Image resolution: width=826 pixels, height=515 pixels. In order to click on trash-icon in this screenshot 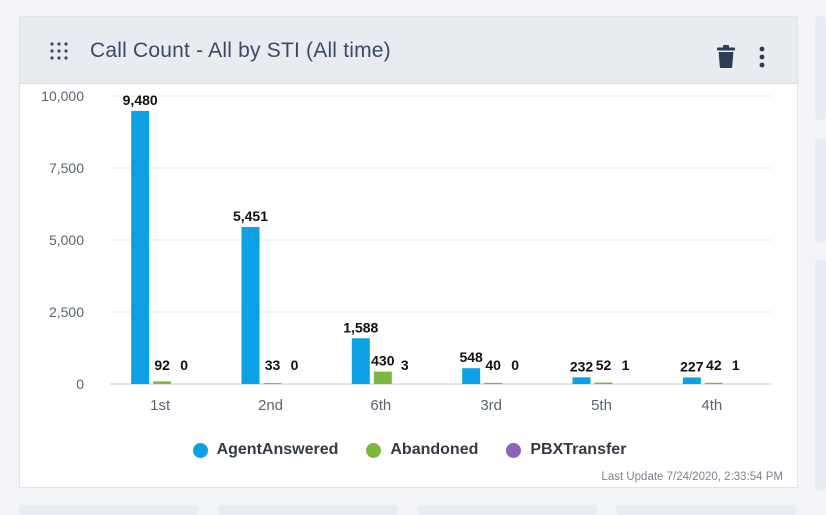, I will do `click(726, 56)`.